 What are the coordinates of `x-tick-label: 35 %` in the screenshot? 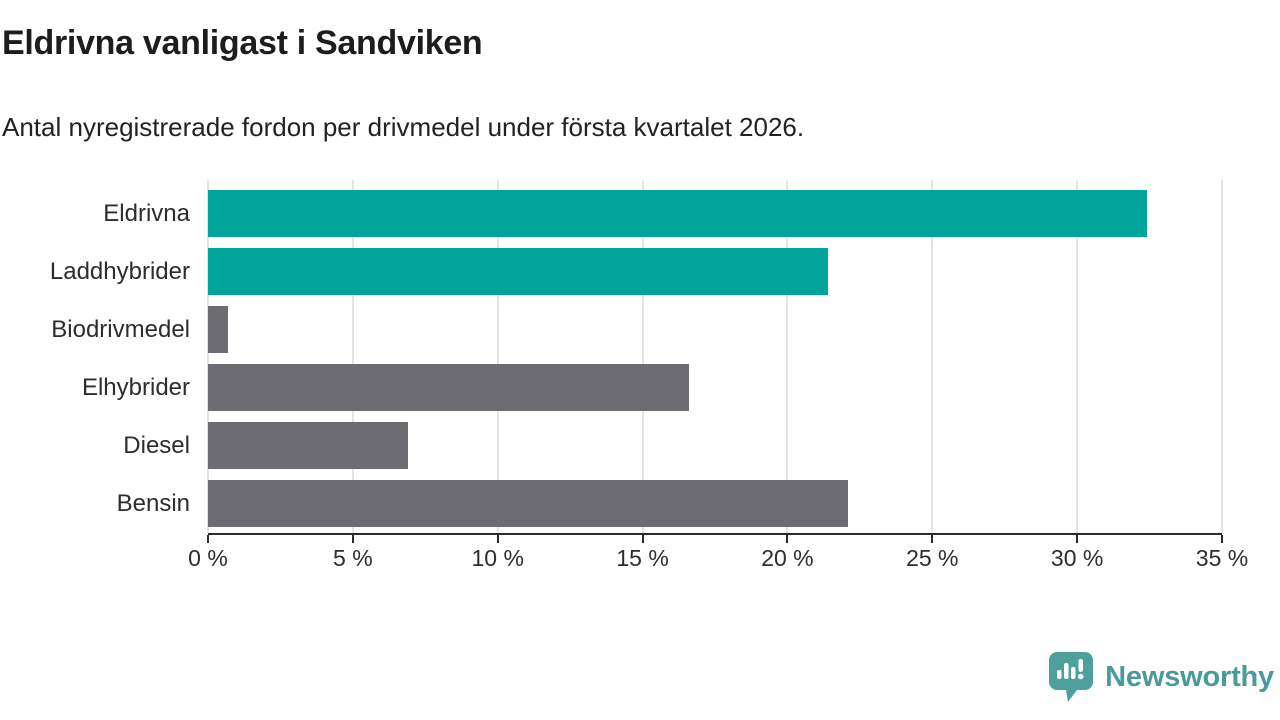 It's located at (1222, 558).